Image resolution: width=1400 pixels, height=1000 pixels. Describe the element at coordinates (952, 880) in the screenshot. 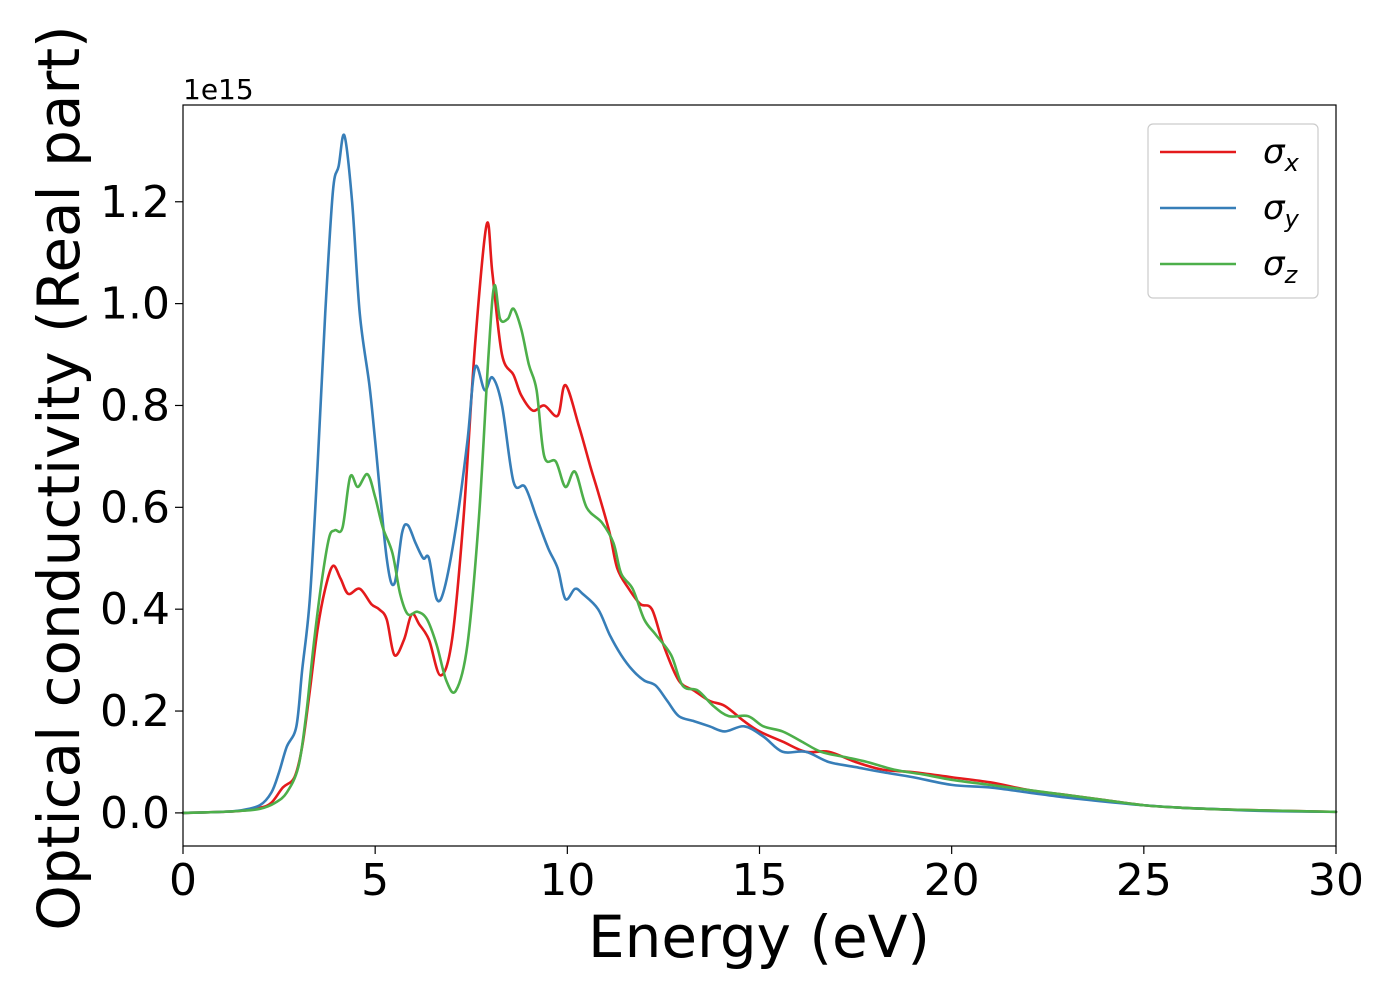

I see `x-tick-label: 20` at that location.